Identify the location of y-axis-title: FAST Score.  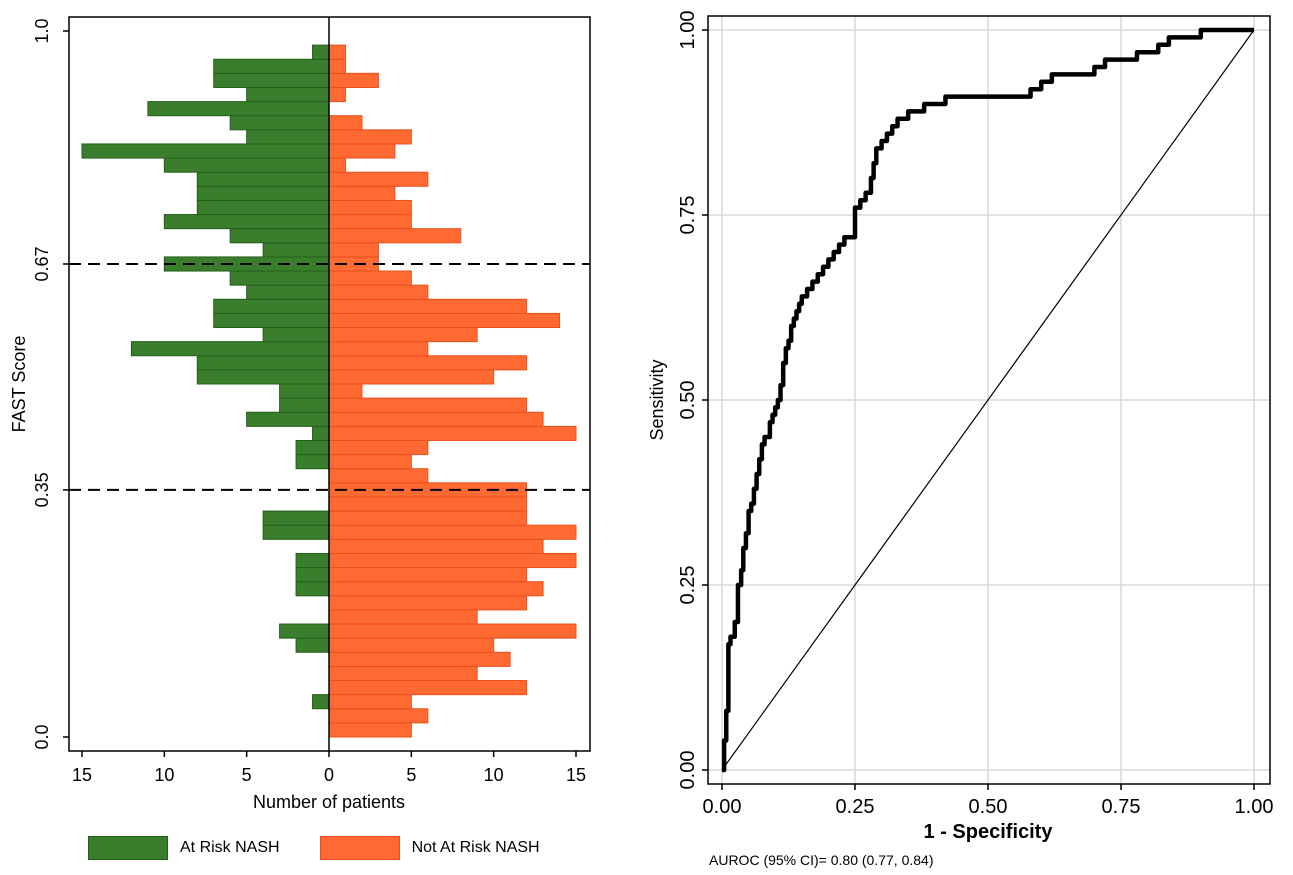
(19, 384).